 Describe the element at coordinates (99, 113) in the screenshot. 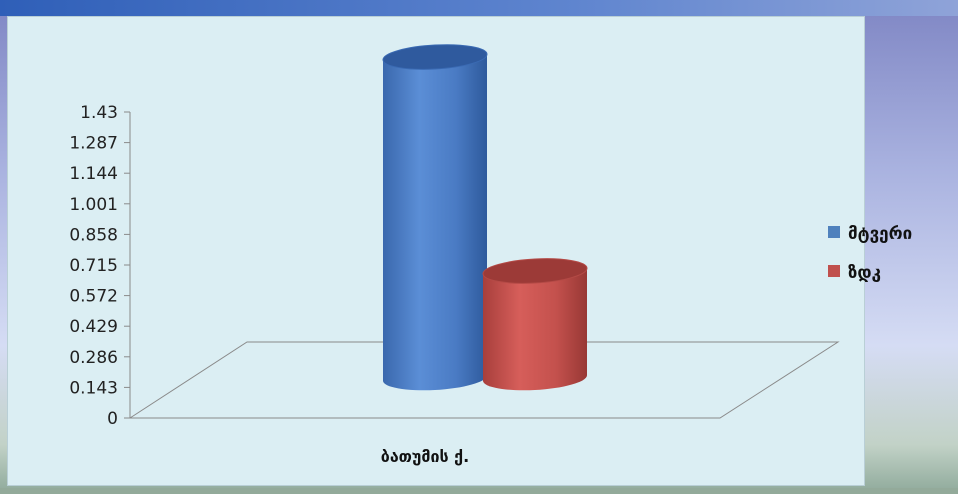

I see `y-tick-label: 1.43` at that location.